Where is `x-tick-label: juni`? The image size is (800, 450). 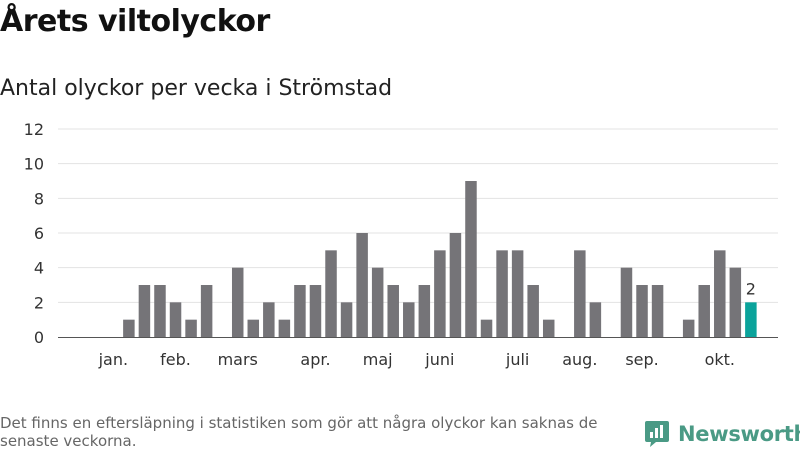
x-tick-label: juni is located at coordinates (439, 359).